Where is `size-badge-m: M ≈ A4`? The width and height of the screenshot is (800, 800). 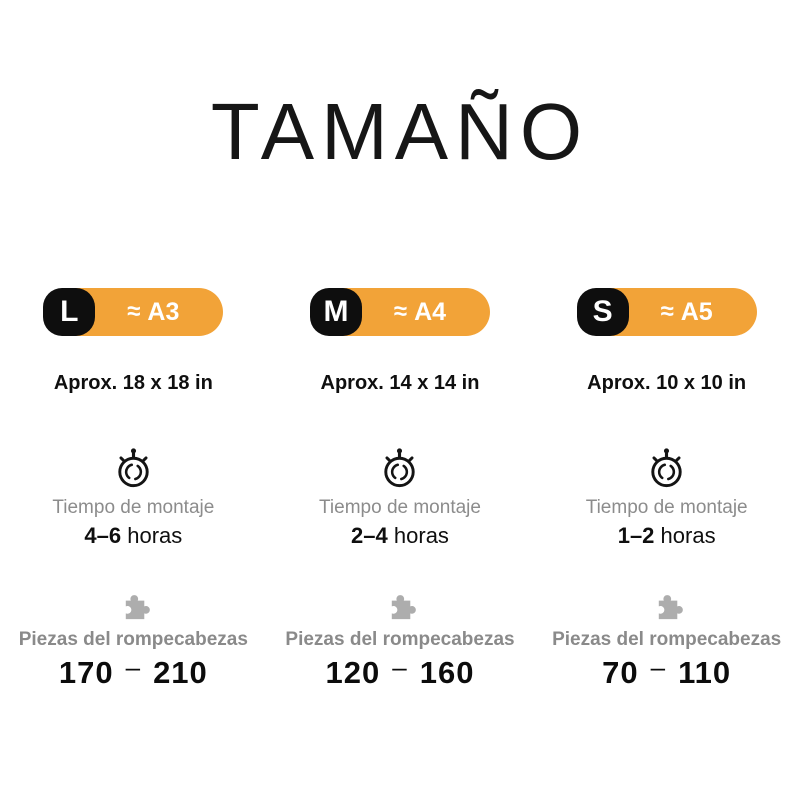 size-badge-m: M ≈ A4 is located at coordinates (399, 312).